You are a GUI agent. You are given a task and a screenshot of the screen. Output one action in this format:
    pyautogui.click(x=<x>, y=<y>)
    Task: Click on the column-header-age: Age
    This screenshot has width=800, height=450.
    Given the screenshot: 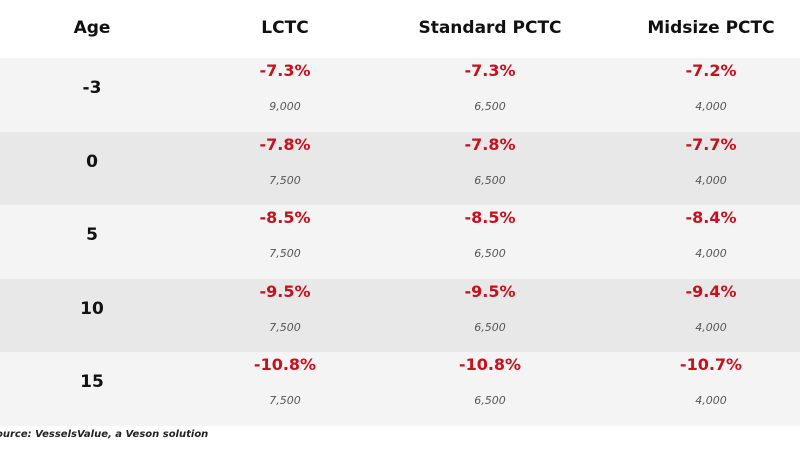 What is the action you would take?
    pyautogui.click(x=92, y=28)
    